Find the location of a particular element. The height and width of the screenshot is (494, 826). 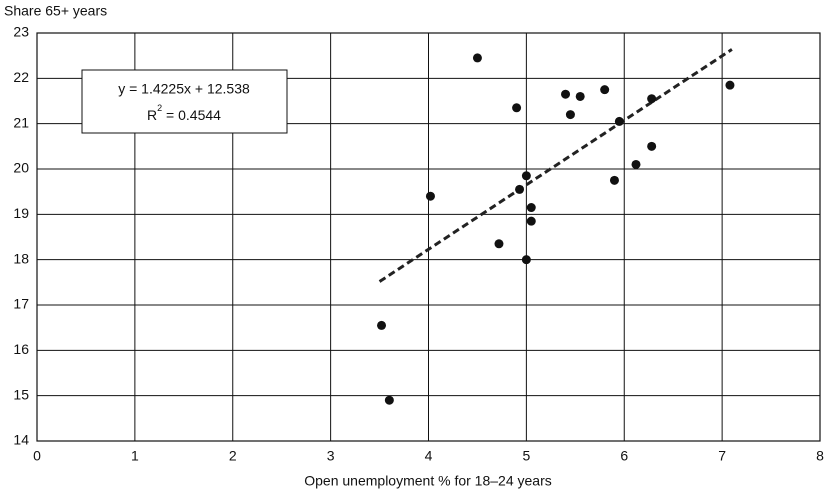

y-tick-label: 23 is located at coordinates (21, 32).